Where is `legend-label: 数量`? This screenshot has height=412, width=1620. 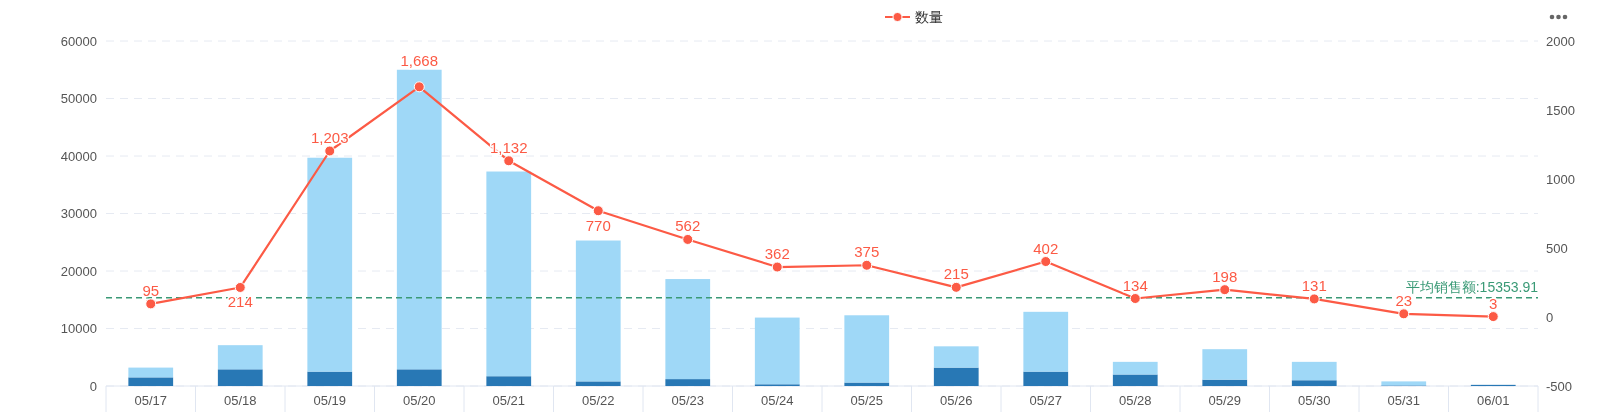 legend-label: 数量 is located at coordinates (929, 17).